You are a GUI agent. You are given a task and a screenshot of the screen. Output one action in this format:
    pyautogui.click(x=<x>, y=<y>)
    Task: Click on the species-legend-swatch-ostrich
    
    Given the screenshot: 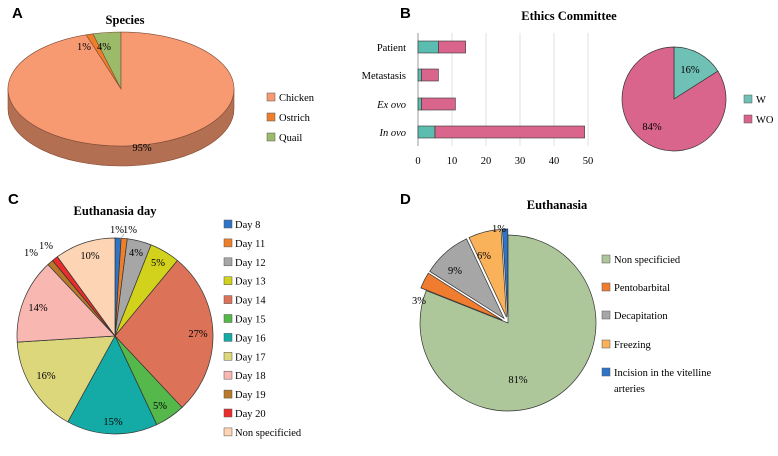 What is the action you would take?
    pyautogui.click(x=271, y=117)
    